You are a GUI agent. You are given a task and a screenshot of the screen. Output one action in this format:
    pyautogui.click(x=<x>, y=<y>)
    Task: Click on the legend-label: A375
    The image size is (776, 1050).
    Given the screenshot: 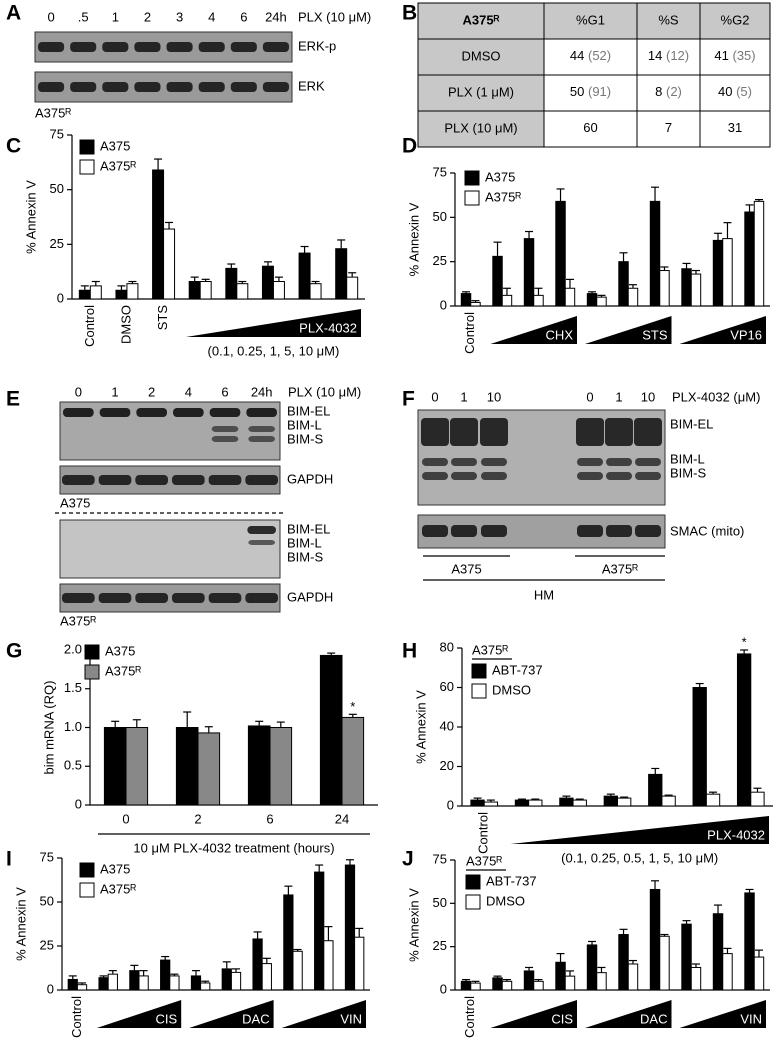 What is the action you would take?
    pyautogui.click(x=120, y=650)
    